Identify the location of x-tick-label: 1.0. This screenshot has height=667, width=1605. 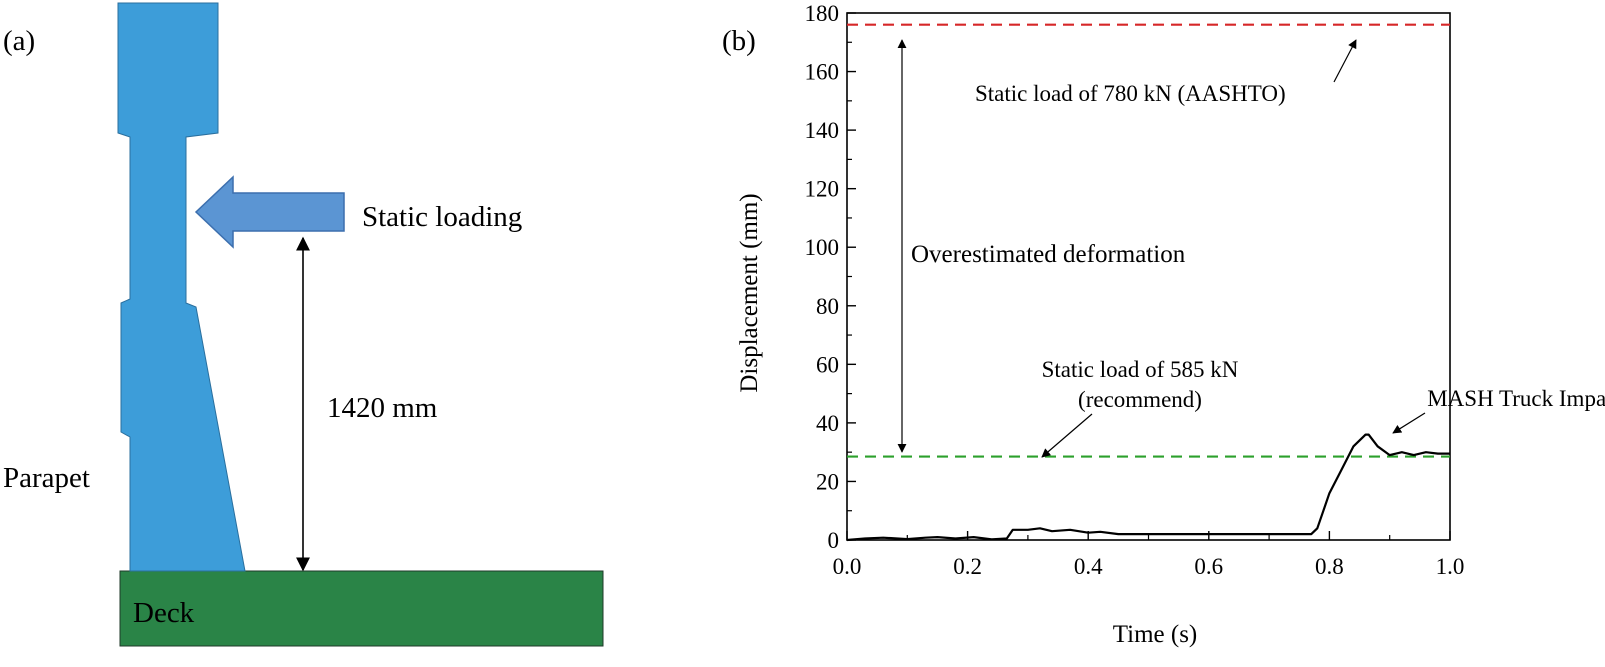
(1450, 566).